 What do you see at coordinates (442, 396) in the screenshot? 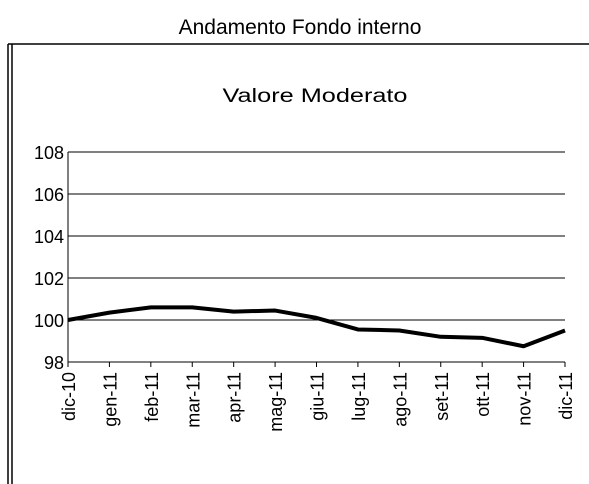
I see `x-tick-label: set-11` at bounding box center [442, 396].